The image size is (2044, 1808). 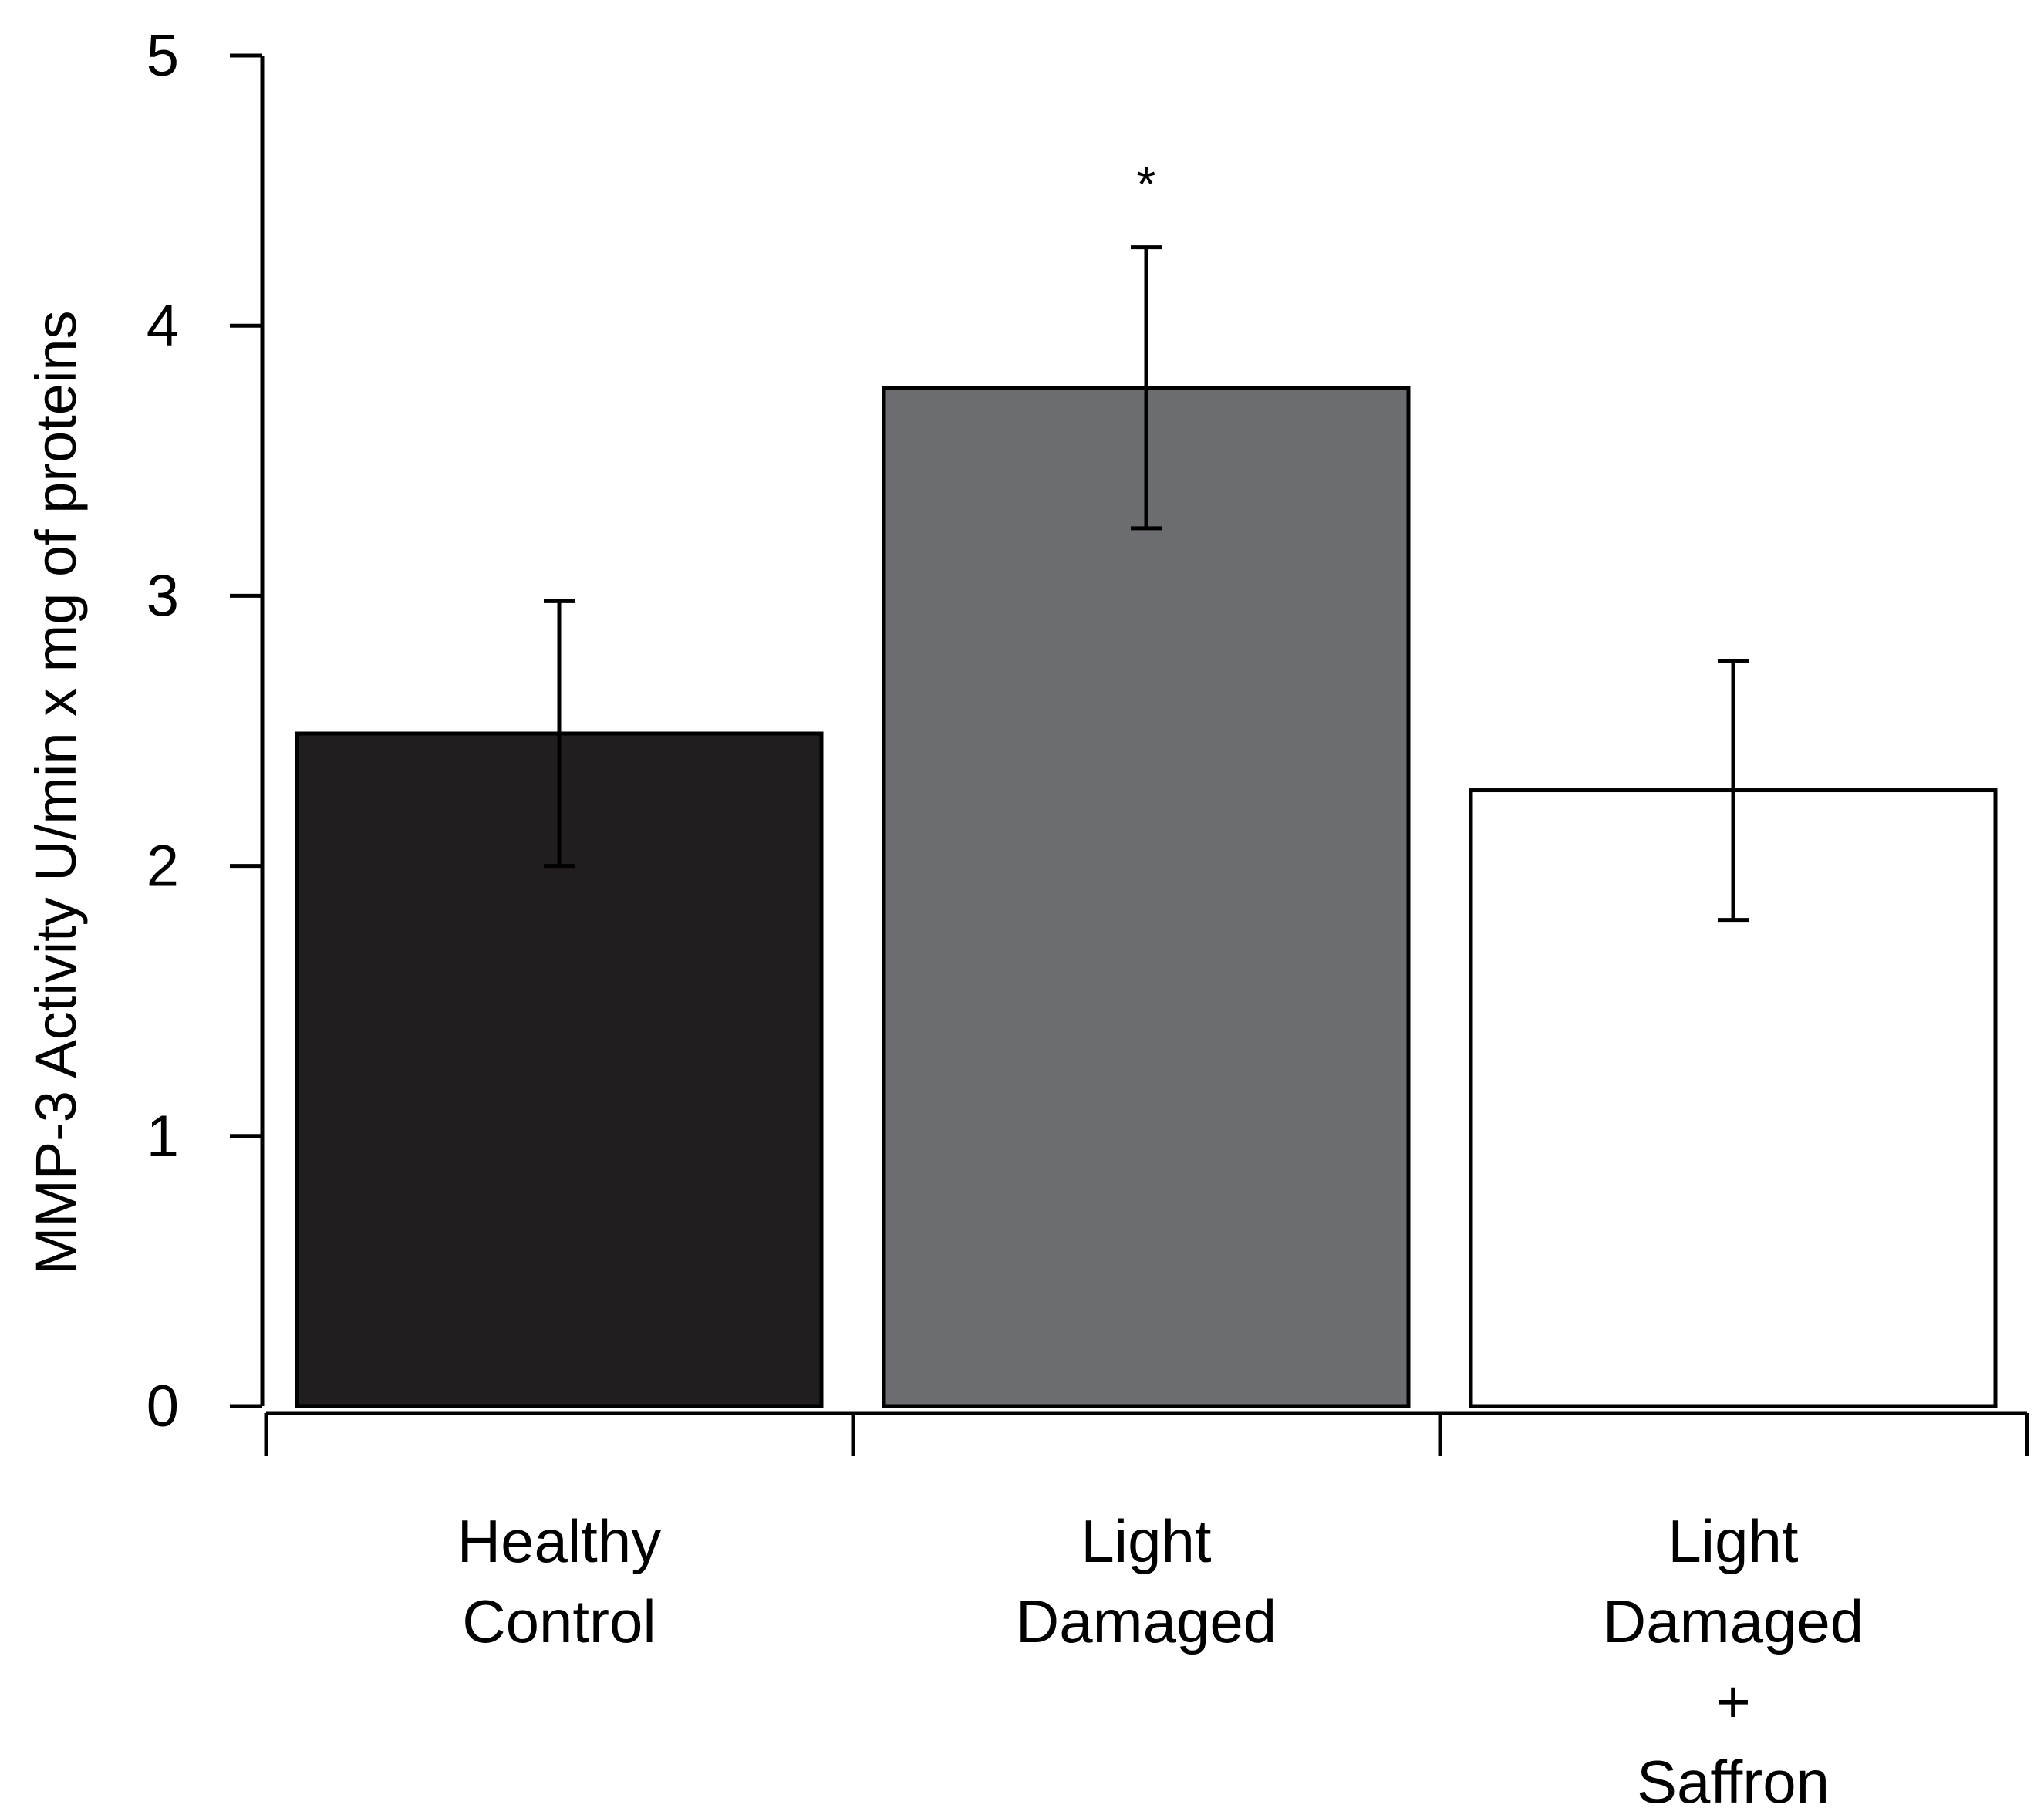 What do you see at coordinates (163, 1136) in the screenshot?
I see `y-tick-label: 1` at bounding box center [163, 1136].